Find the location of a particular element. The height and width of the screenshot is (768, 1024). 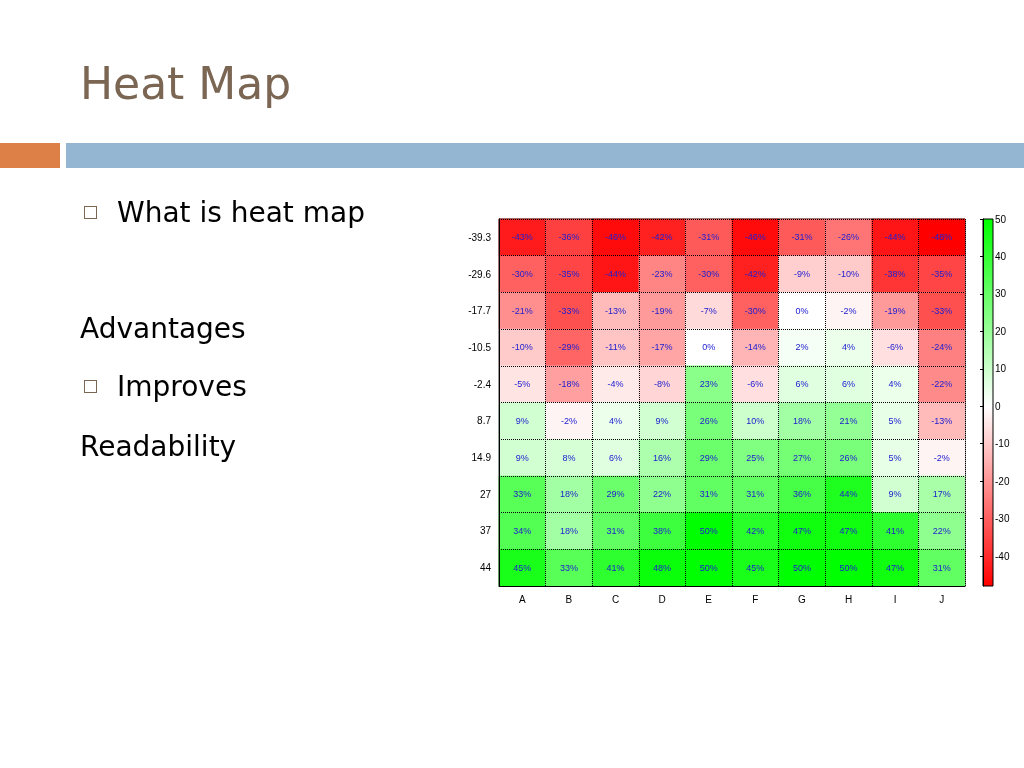

data-label: -22% is located at coordinates (942, 384).